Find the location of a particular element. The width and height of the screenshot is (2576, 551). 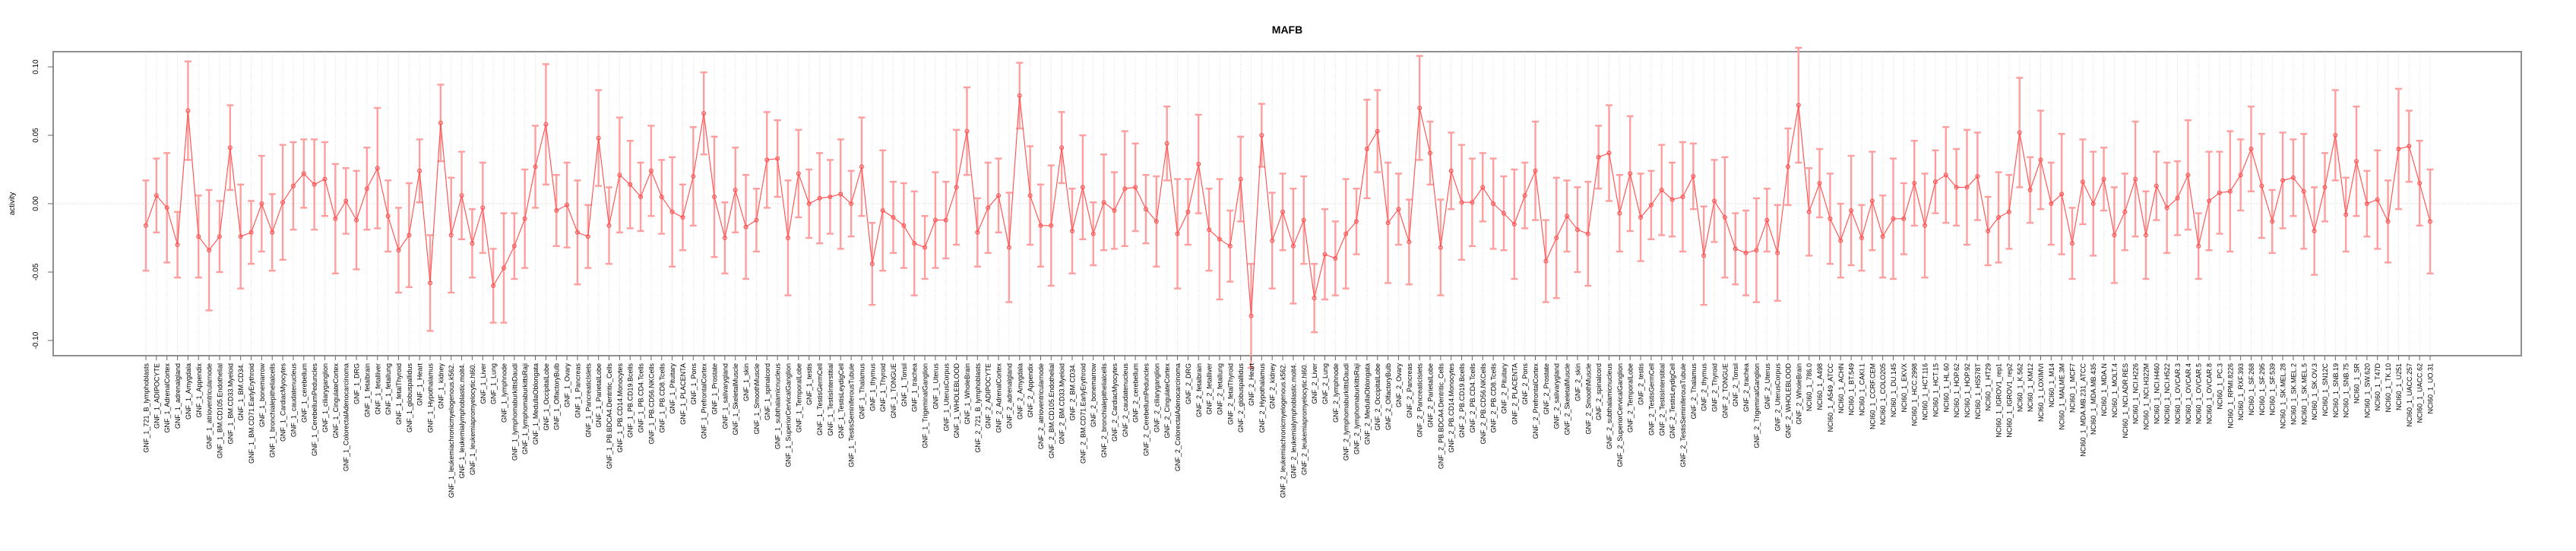

x-tick-label: GNF_1_Amygdala is located at coordinates (188, 391).